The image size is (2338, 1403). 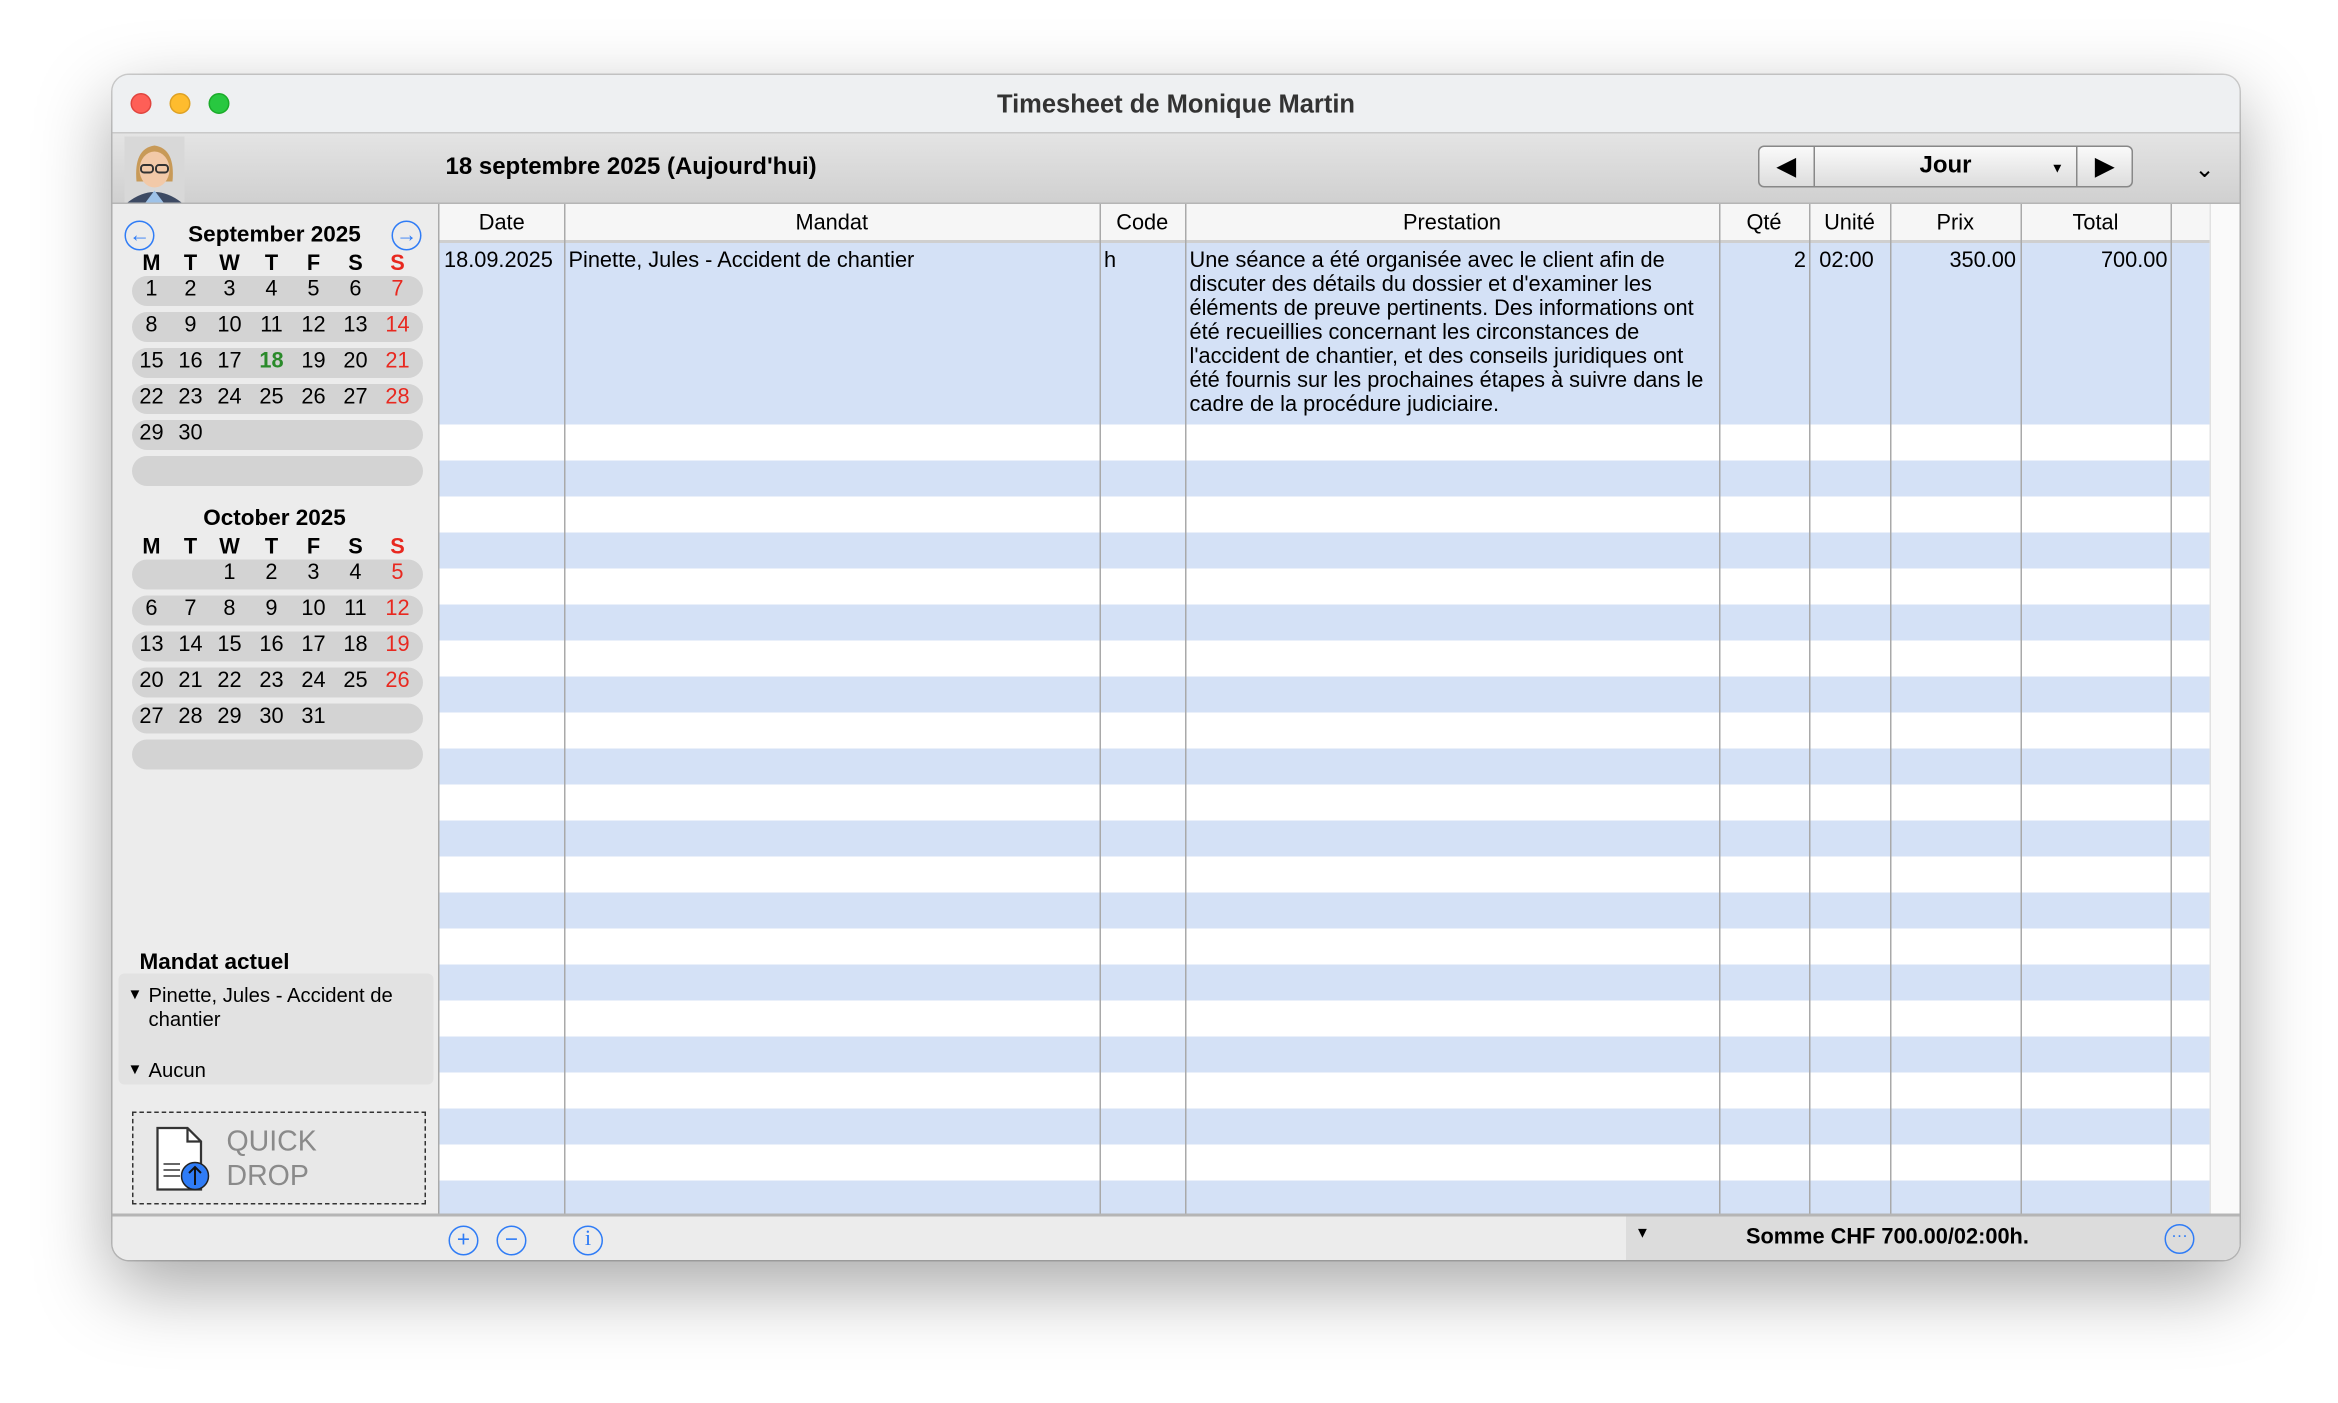 What do you see at coordinates (463, 1240) in the screenshot?
I see `add-entry-button: +` at bounding box center [463, 1240].